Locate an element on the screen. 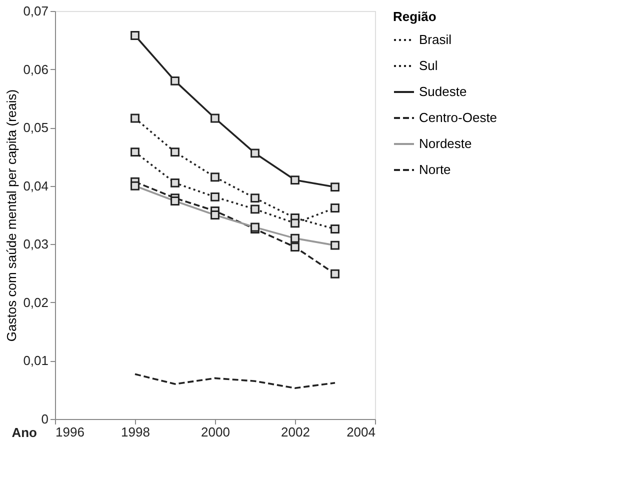 This screenshot has width=621, height=490. y-tick-label: 0,07 is located at coordinates (35, 11).